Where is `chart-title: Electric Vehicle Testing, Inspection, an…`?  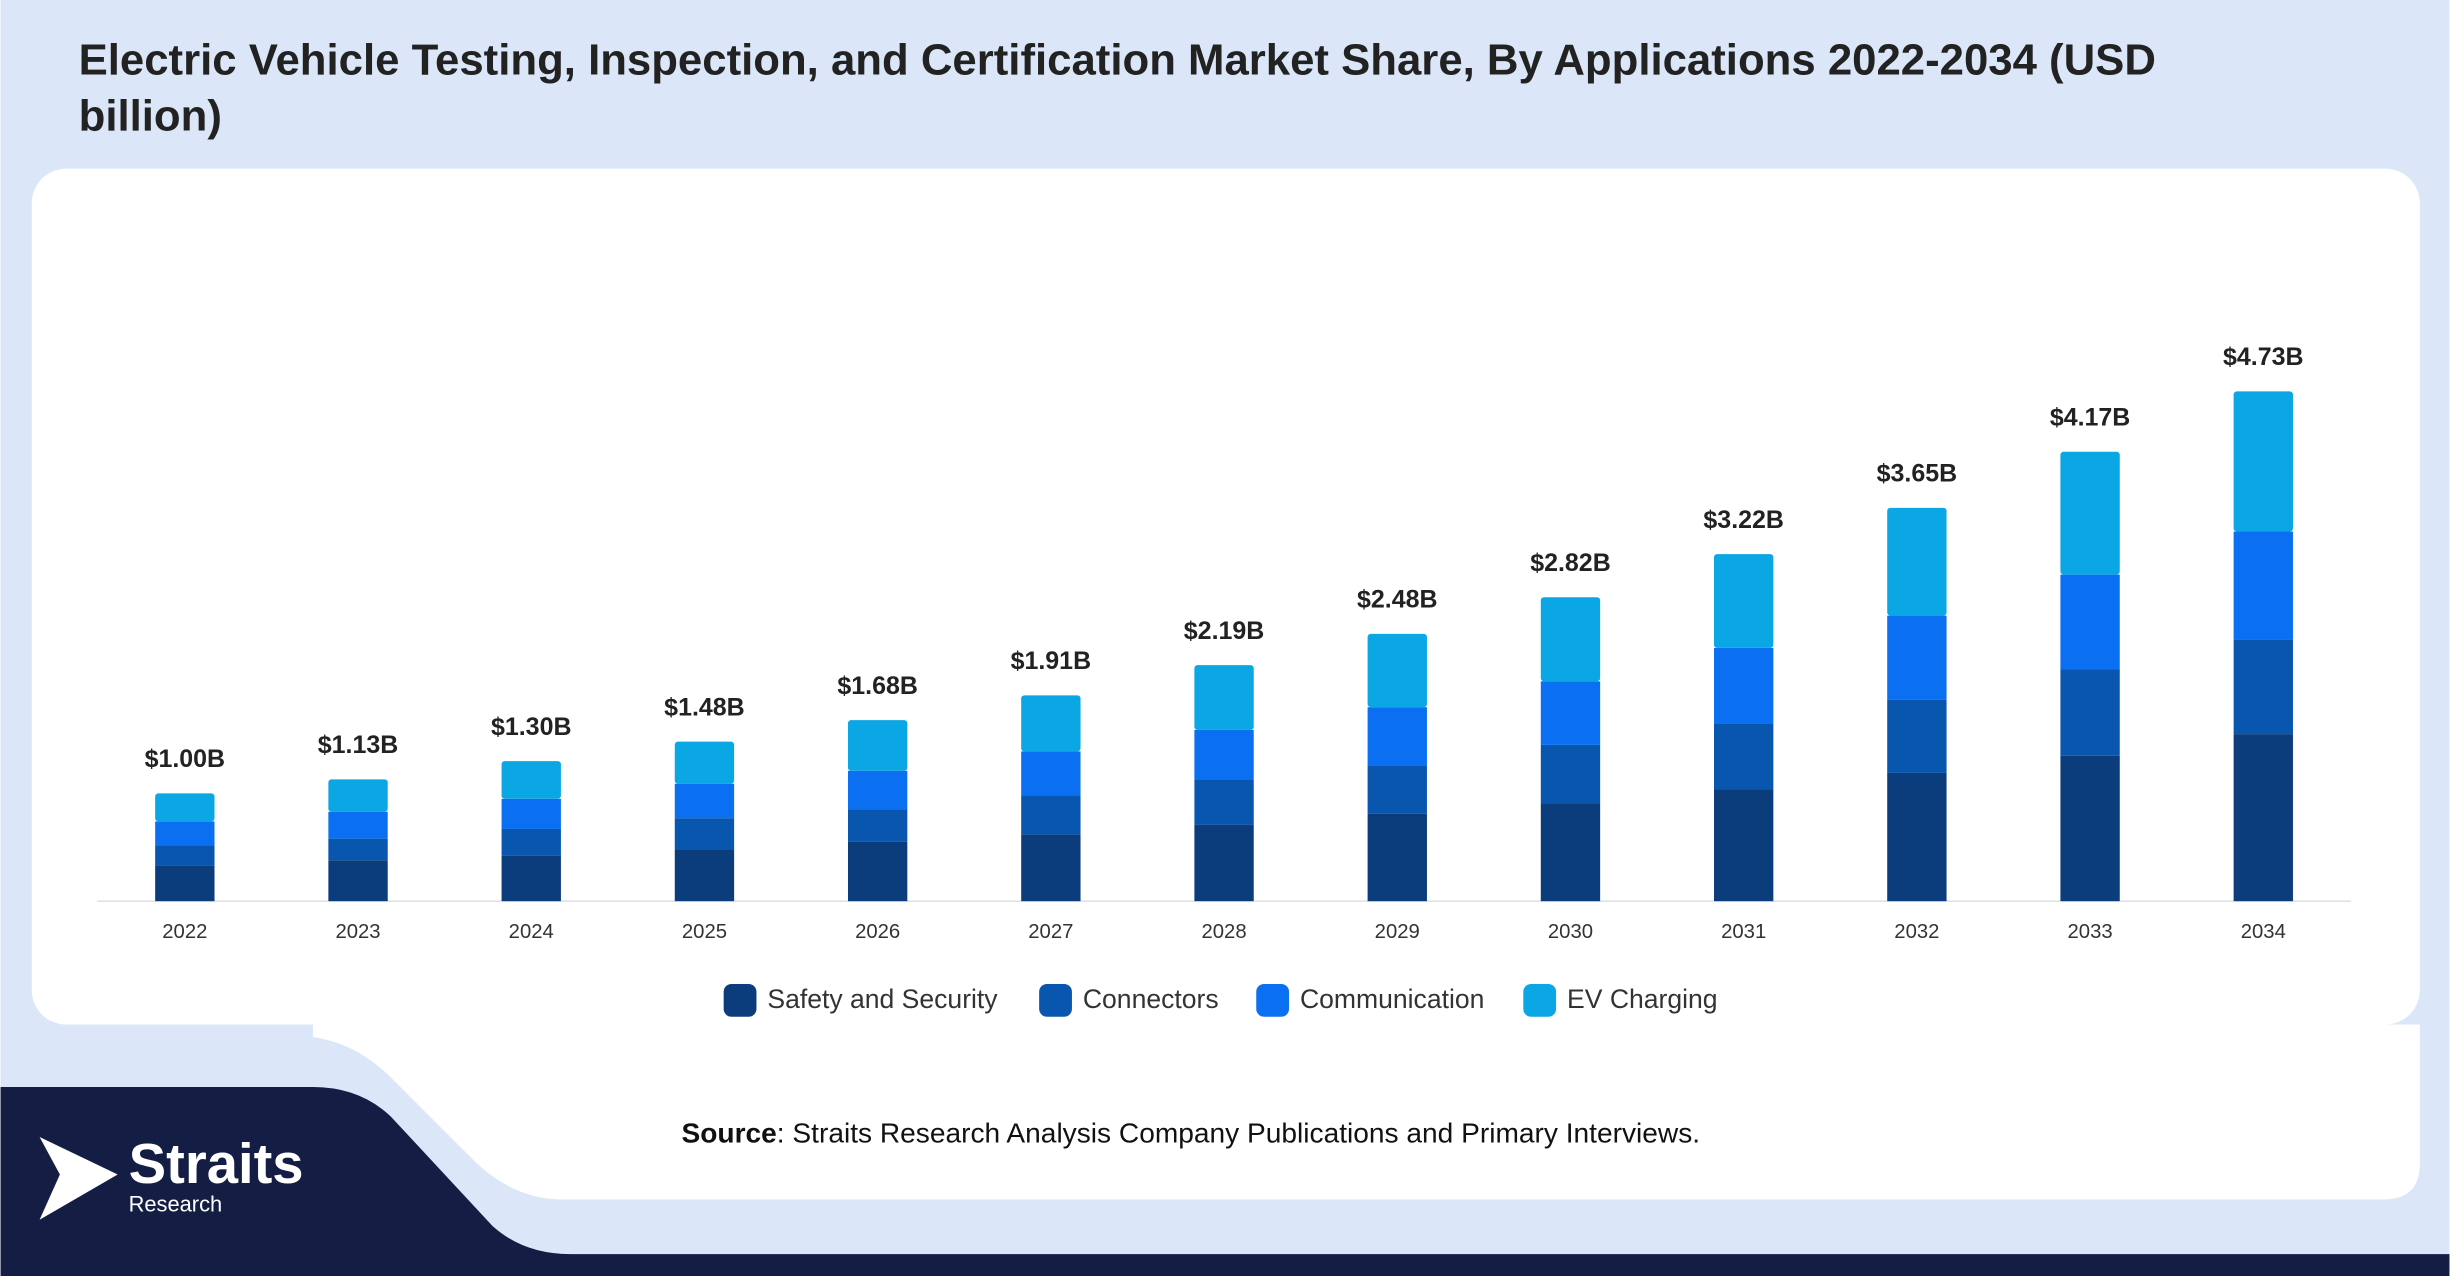
chart-title: Electric Vehicle Testing, Inspection, an… is located at coordinates (1117, 87).